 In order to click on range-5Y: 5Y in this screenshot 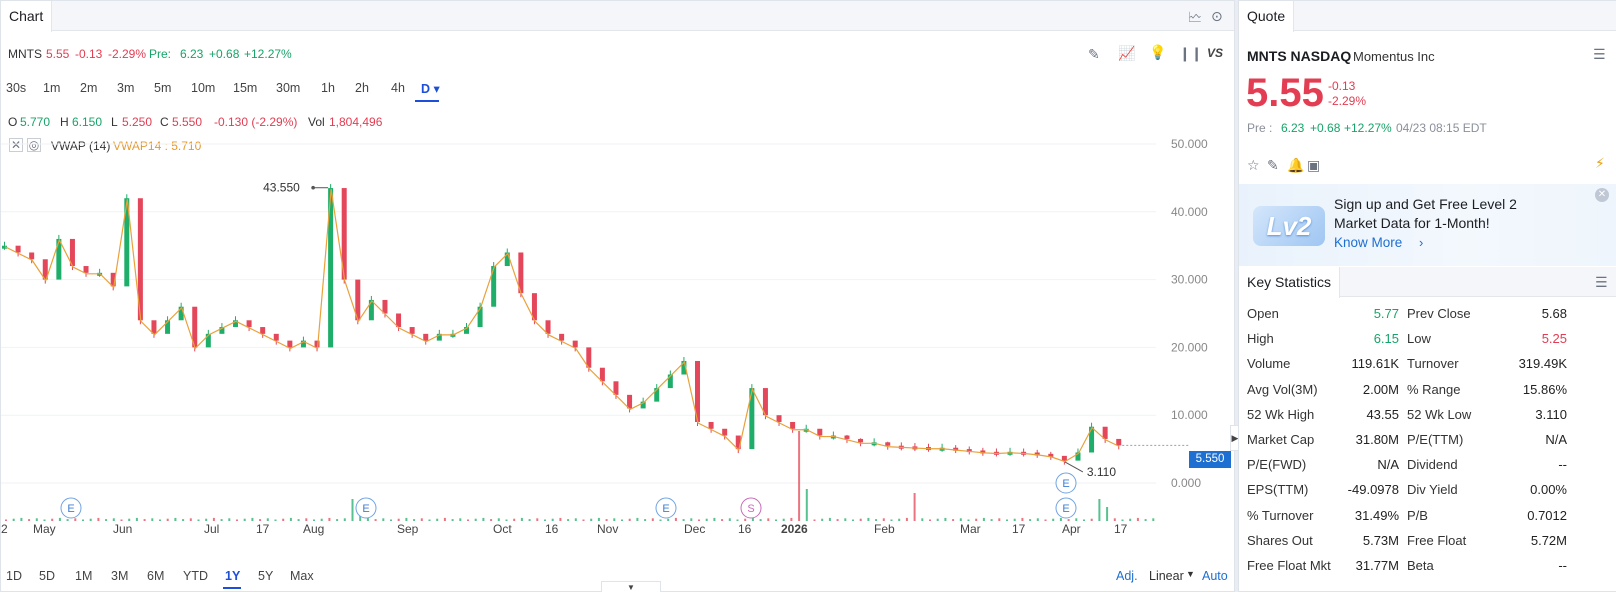, I will do `click(266, 576)`.